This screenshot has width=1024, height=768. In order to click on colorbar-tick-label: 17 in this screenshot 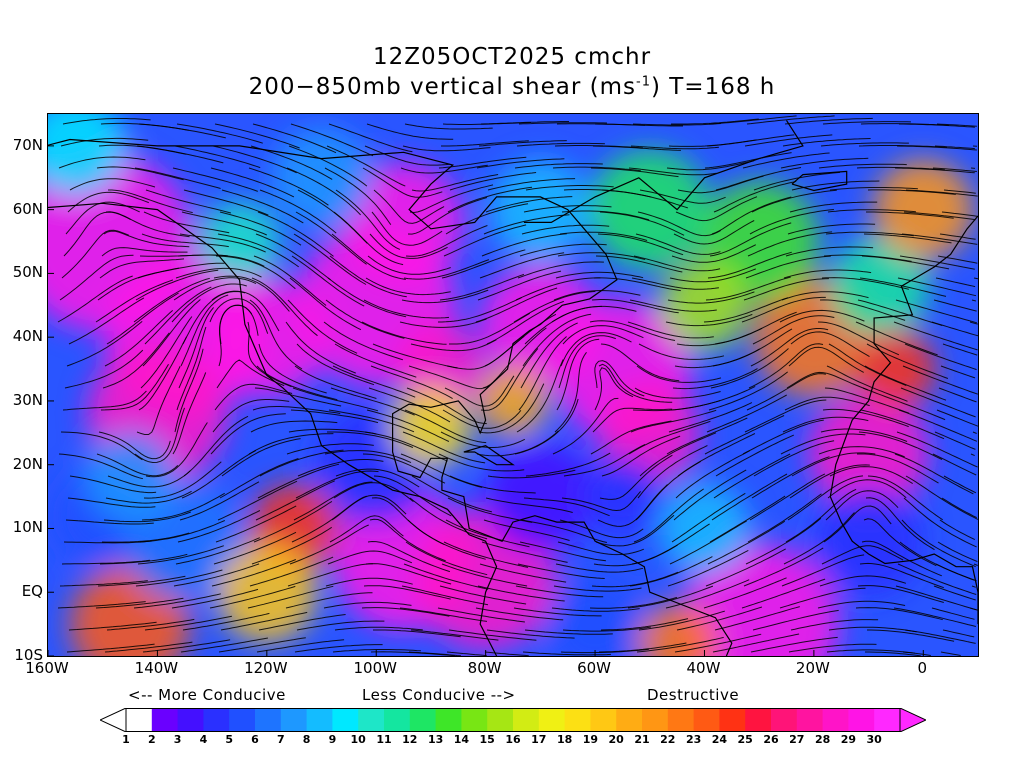, I will do `click(539, 739)`.